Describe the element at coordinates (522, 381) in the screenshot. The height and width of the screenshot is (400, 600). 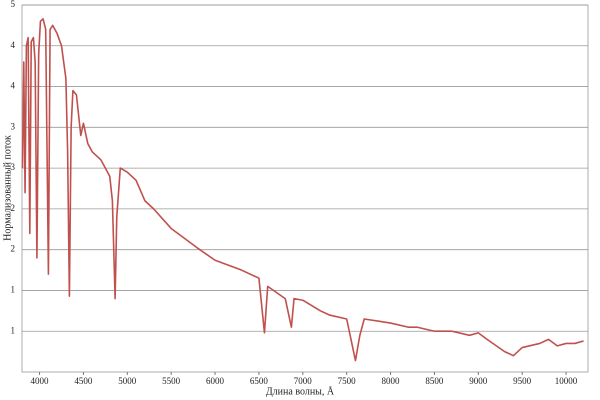
I see `x-tick-label: 9500` at that location.